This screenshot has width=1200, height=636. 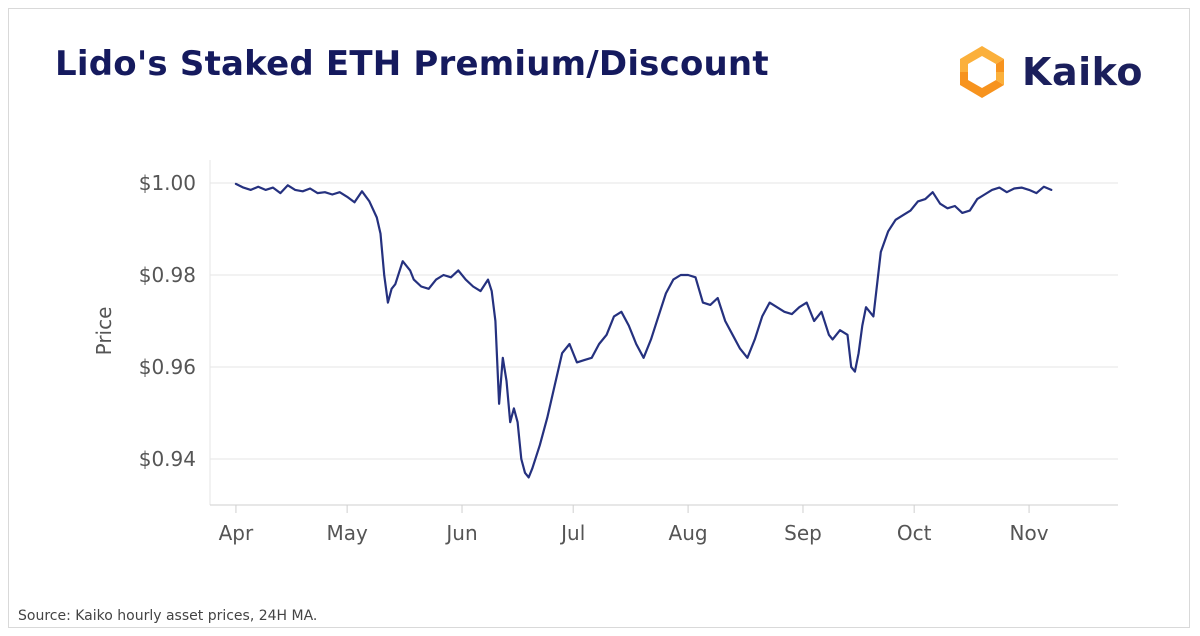 I want to click on kaiko-logo: Kaiko, so click(x=1047, y=72).